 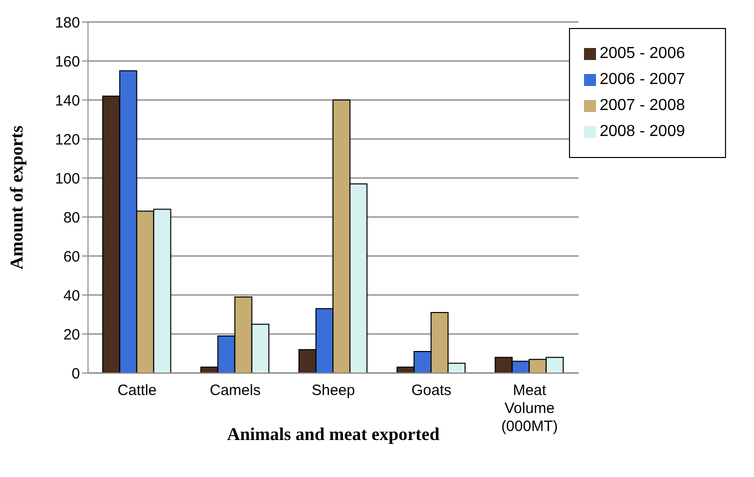 I want to click on y-tick-label: 60, so click(x=71, y=257).